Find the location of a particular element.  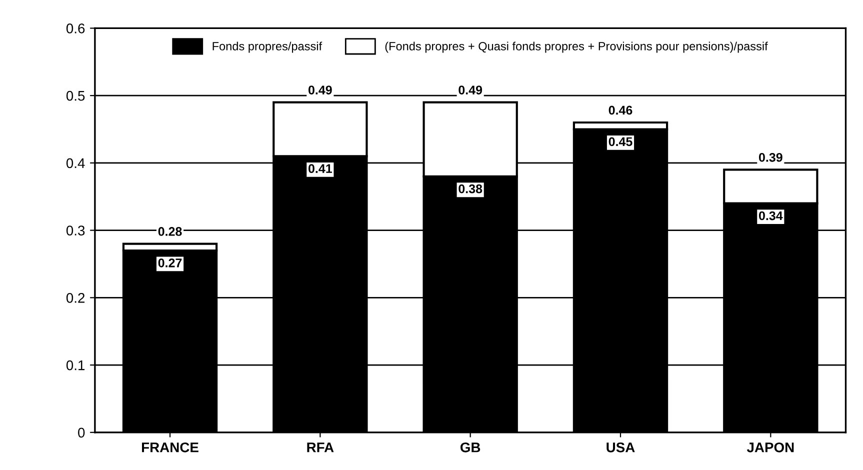

data-label: 0.38 is located at coordinates (470, 189).